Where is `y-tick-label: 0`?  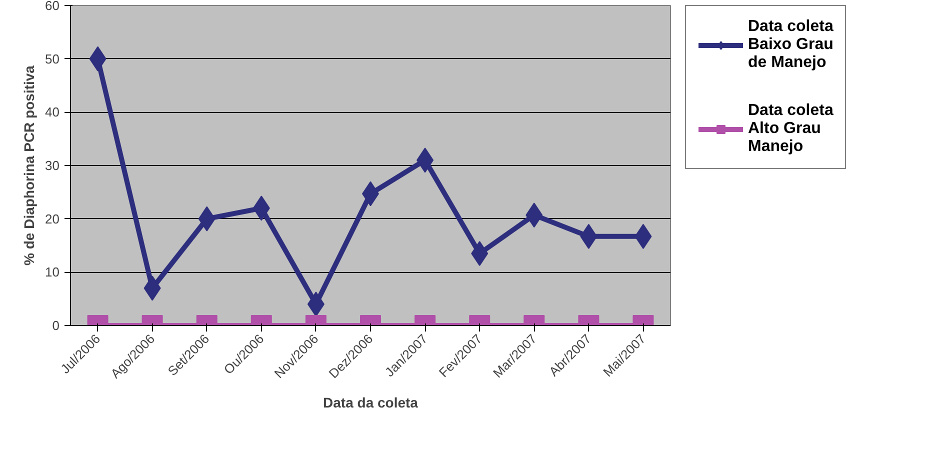 y-tick-label: 0 is located at coordinates (56, 325).